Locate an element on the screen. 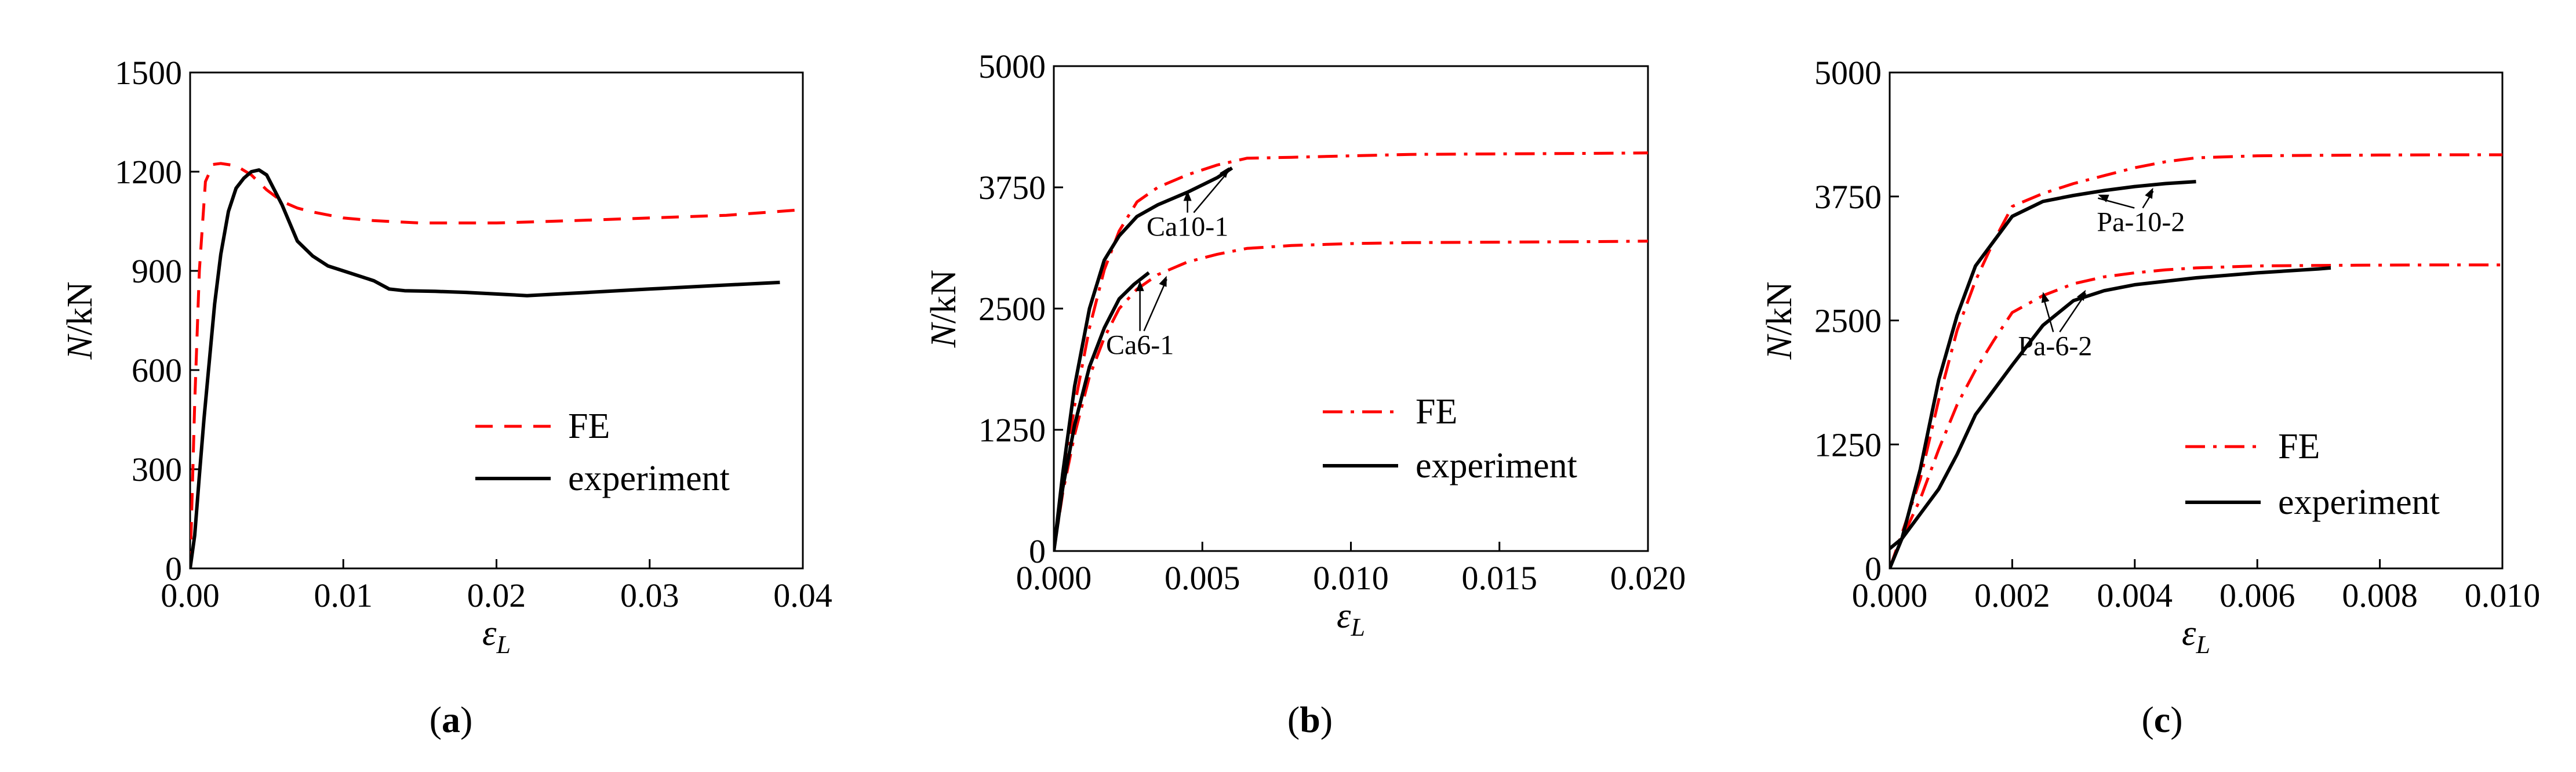 The height and width of the screenshot is (772, 2576). y-tick-label: 1500 is located at coordinates (148, 73).